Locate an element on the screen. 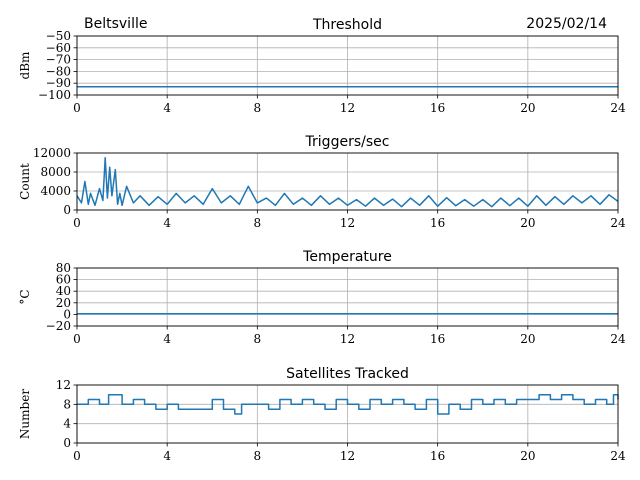 Image resolution: width=640 pixels, height=480 pixels. y-tick-label: −100 is located at coordinates (54, 95).